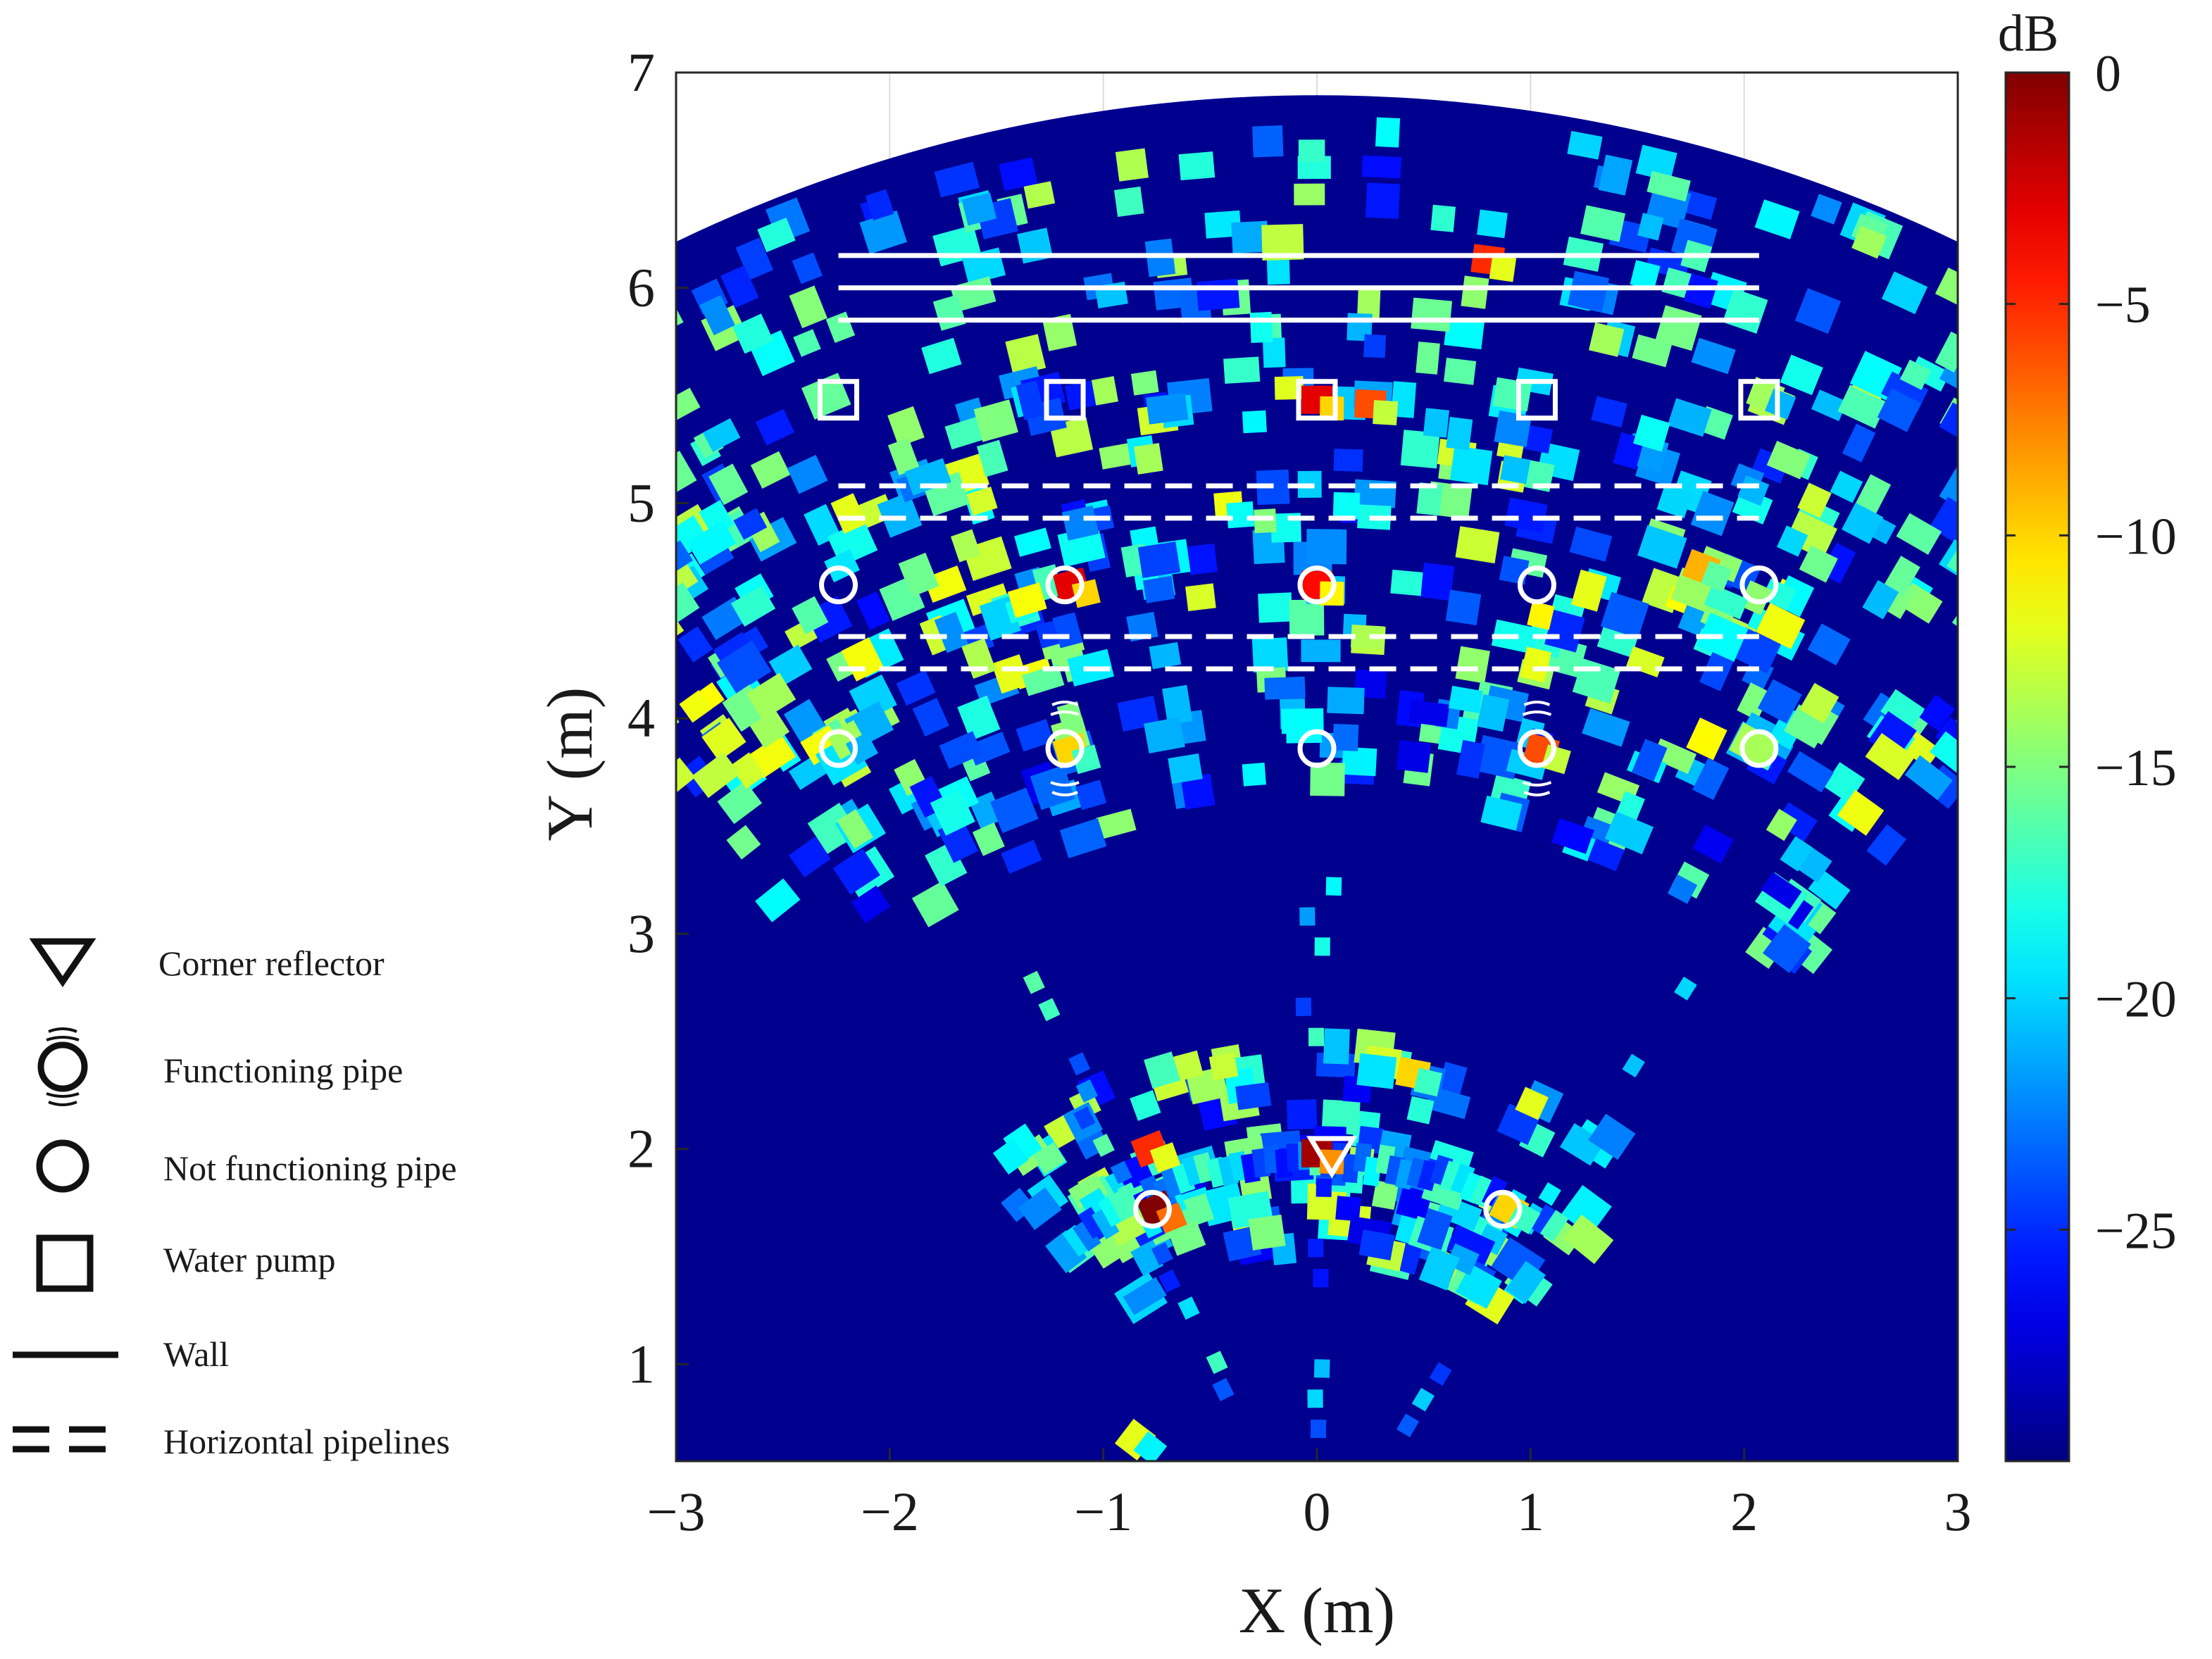 The image size is (2212, 1659). Describe the element at coordinates (641, 72) in the screenshot. I see `y-tick-label: 7` at that location.